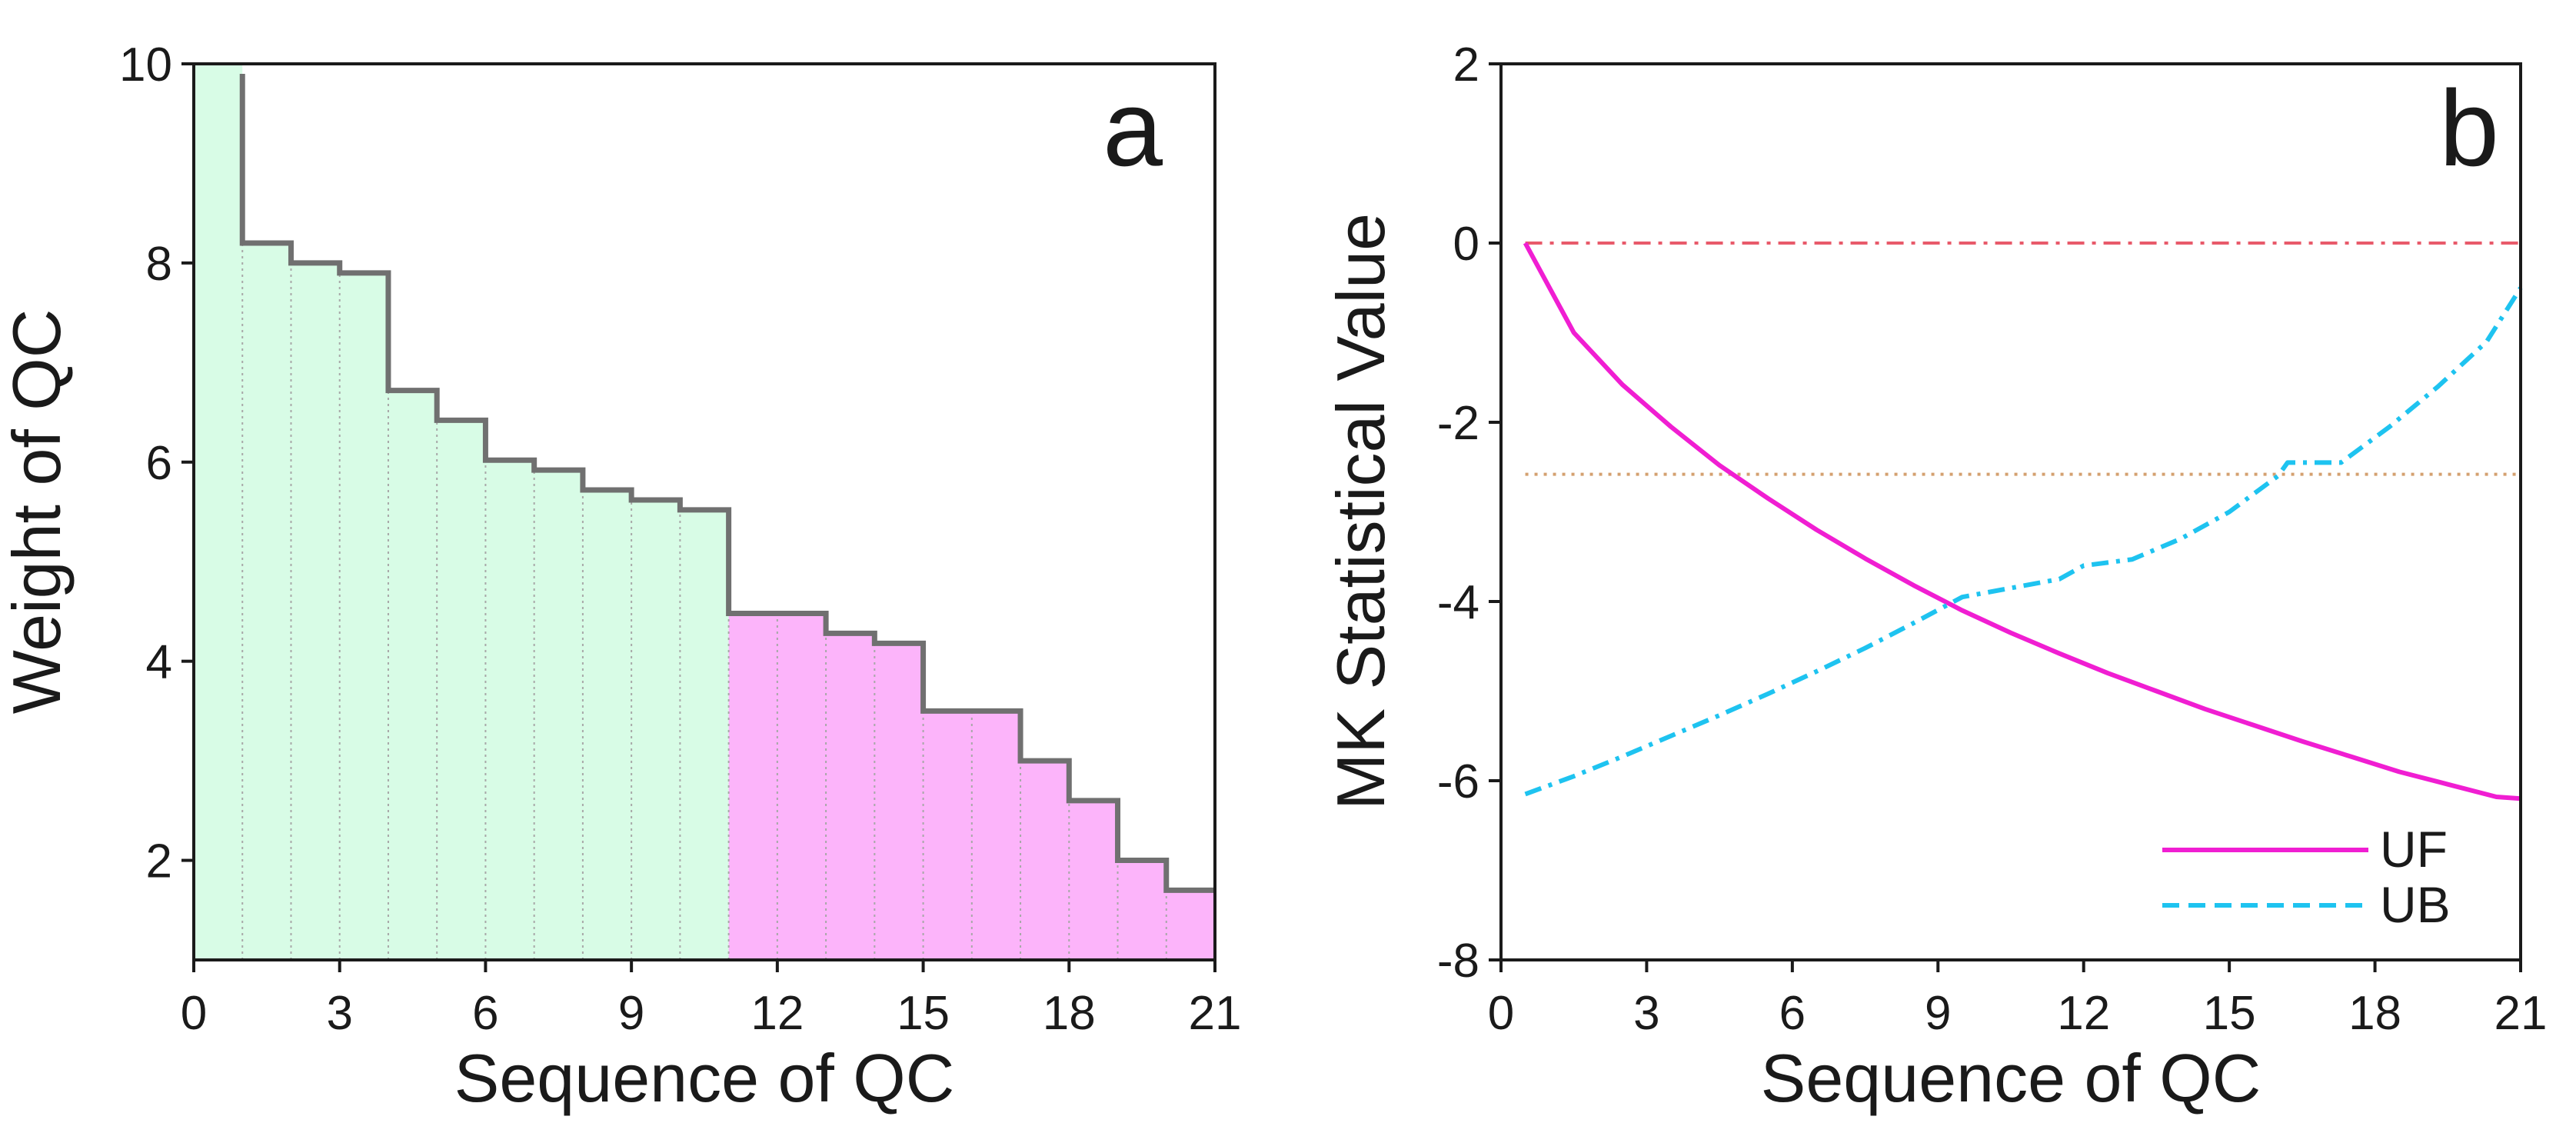 This screenshot has height=1133, width=2576. What do you see at coordinates (1466, 65) in the screenshot?
I see `b-y-tick-label: 2` at bounding box center [1466, 65].